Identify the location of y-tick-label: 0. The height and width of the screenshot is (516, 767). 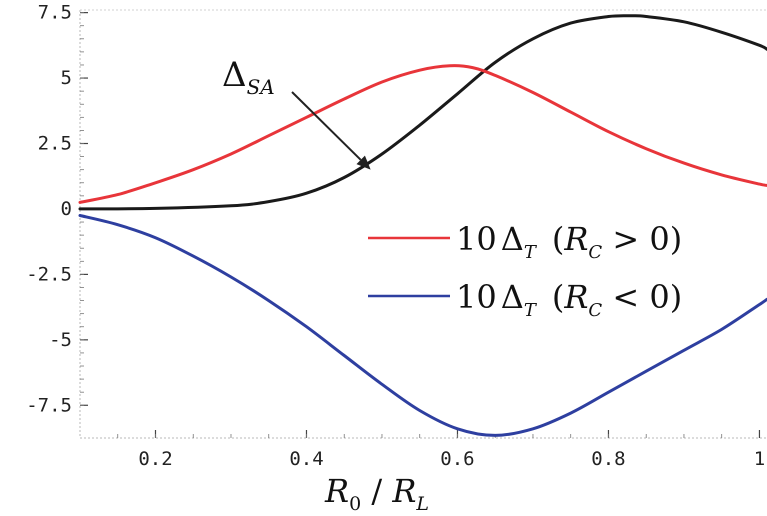
(66, 209).